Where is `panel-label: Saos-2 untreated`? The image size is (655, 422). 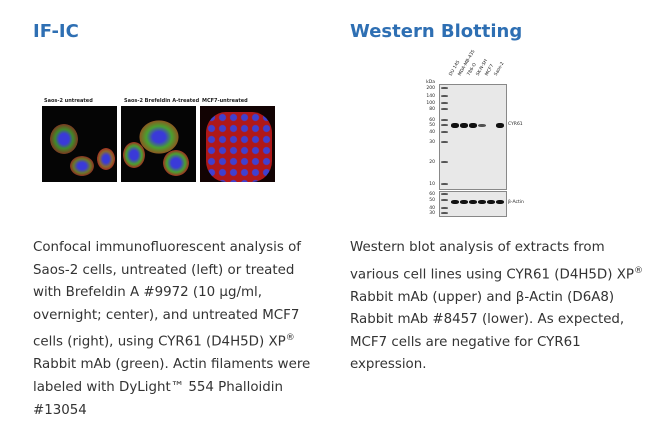
panel-label: Saos-2 untreated is located at coordinates (68, 101).